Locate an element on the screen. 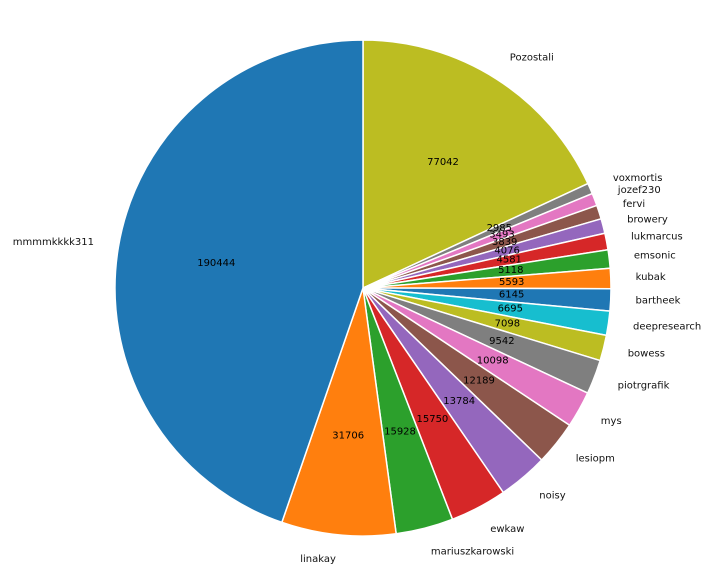 The image size is (720, 576). pie-slice-pozostali is located at coordinates (475, 164).